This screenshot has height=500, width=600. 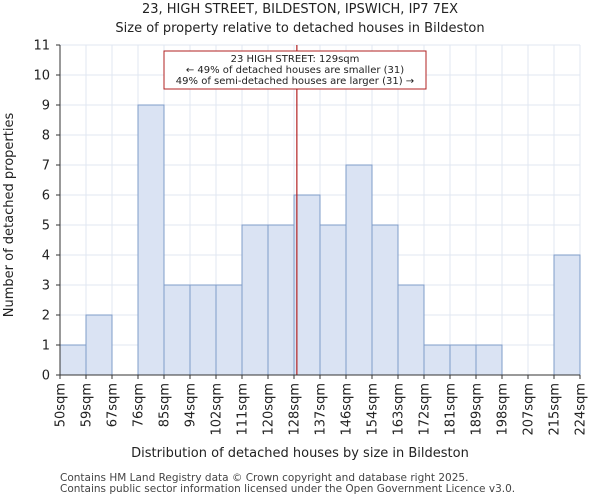 What do you see at coordinates (385, 300) in the screenshot?
I see `bar-154sqm` at bounding box center [385, 300].